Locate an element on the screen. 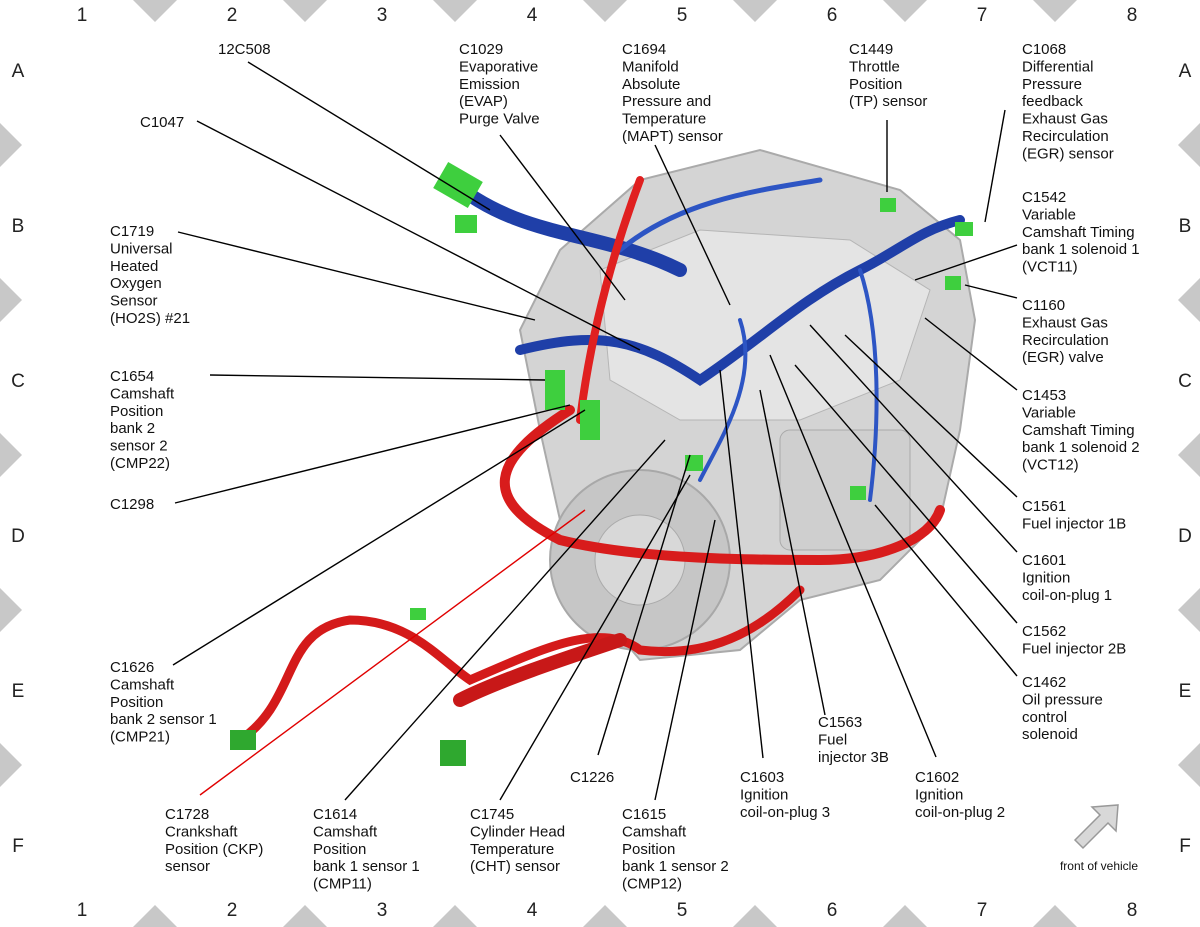 Image resolution: width=1200 pixels, height=927 pixels. label-line: C1603 is located at coordinates (762, 777).